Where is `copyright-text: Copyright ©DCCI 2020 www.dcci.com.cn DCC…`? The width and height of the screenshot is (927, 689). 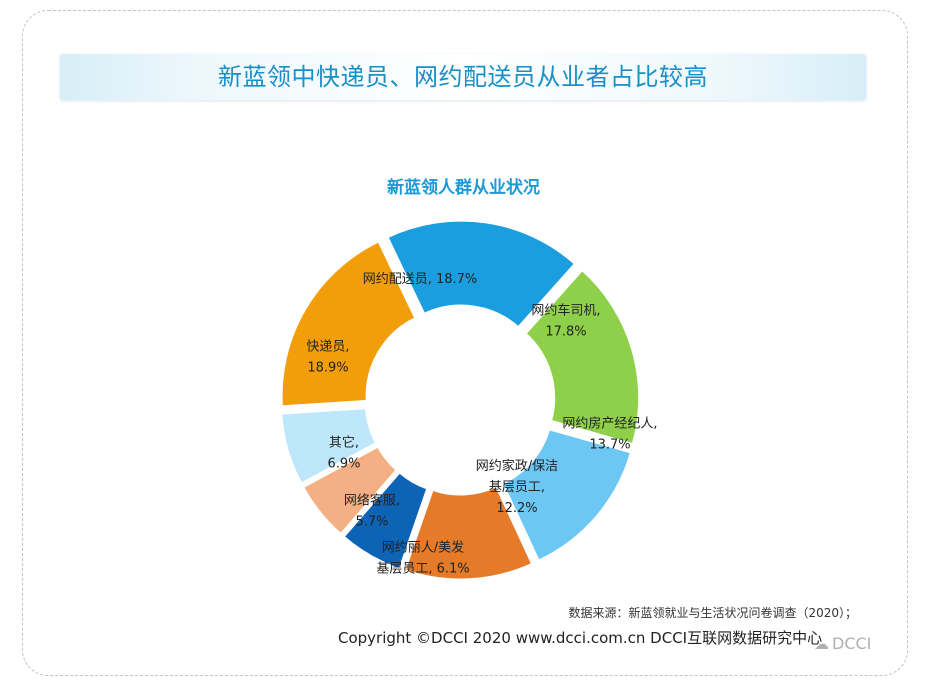
copyright-text: Copyright ©DCCI 2020 www.dcci.com.cn DCC… is located at coordinates (580, 638).